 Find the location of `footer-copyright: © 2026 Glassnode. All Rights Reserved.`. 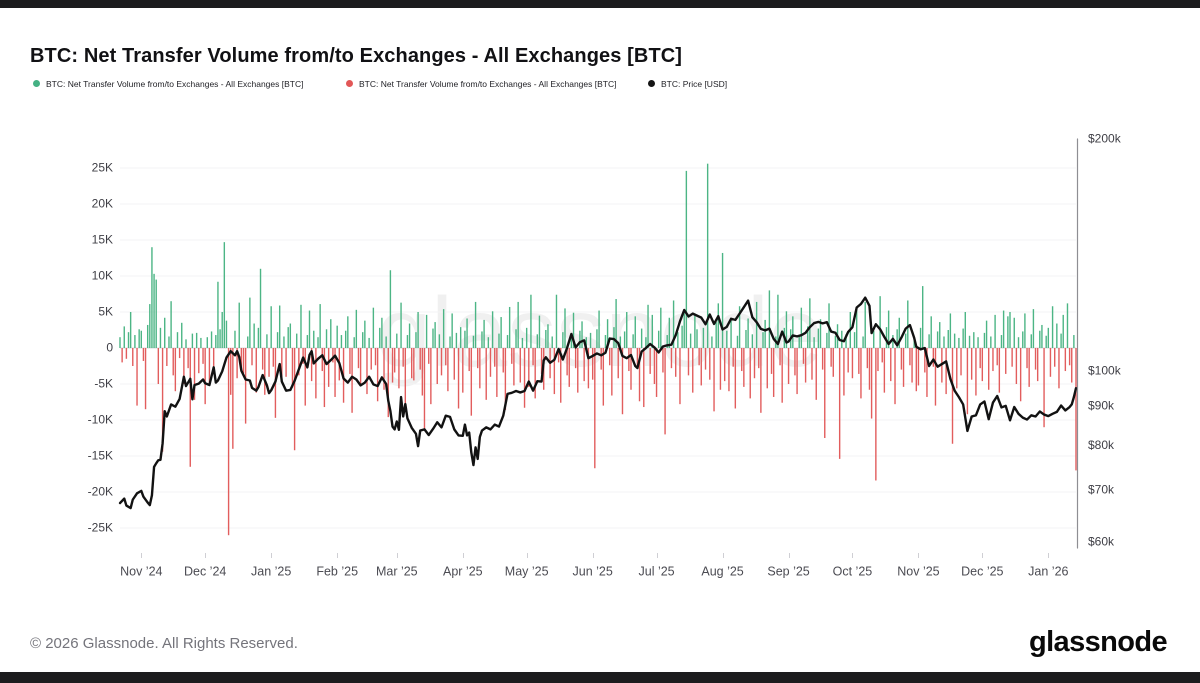

footer-copyright: © 2026 Glassnode. All Rights Reserved. is located at coordinates (164, 643).